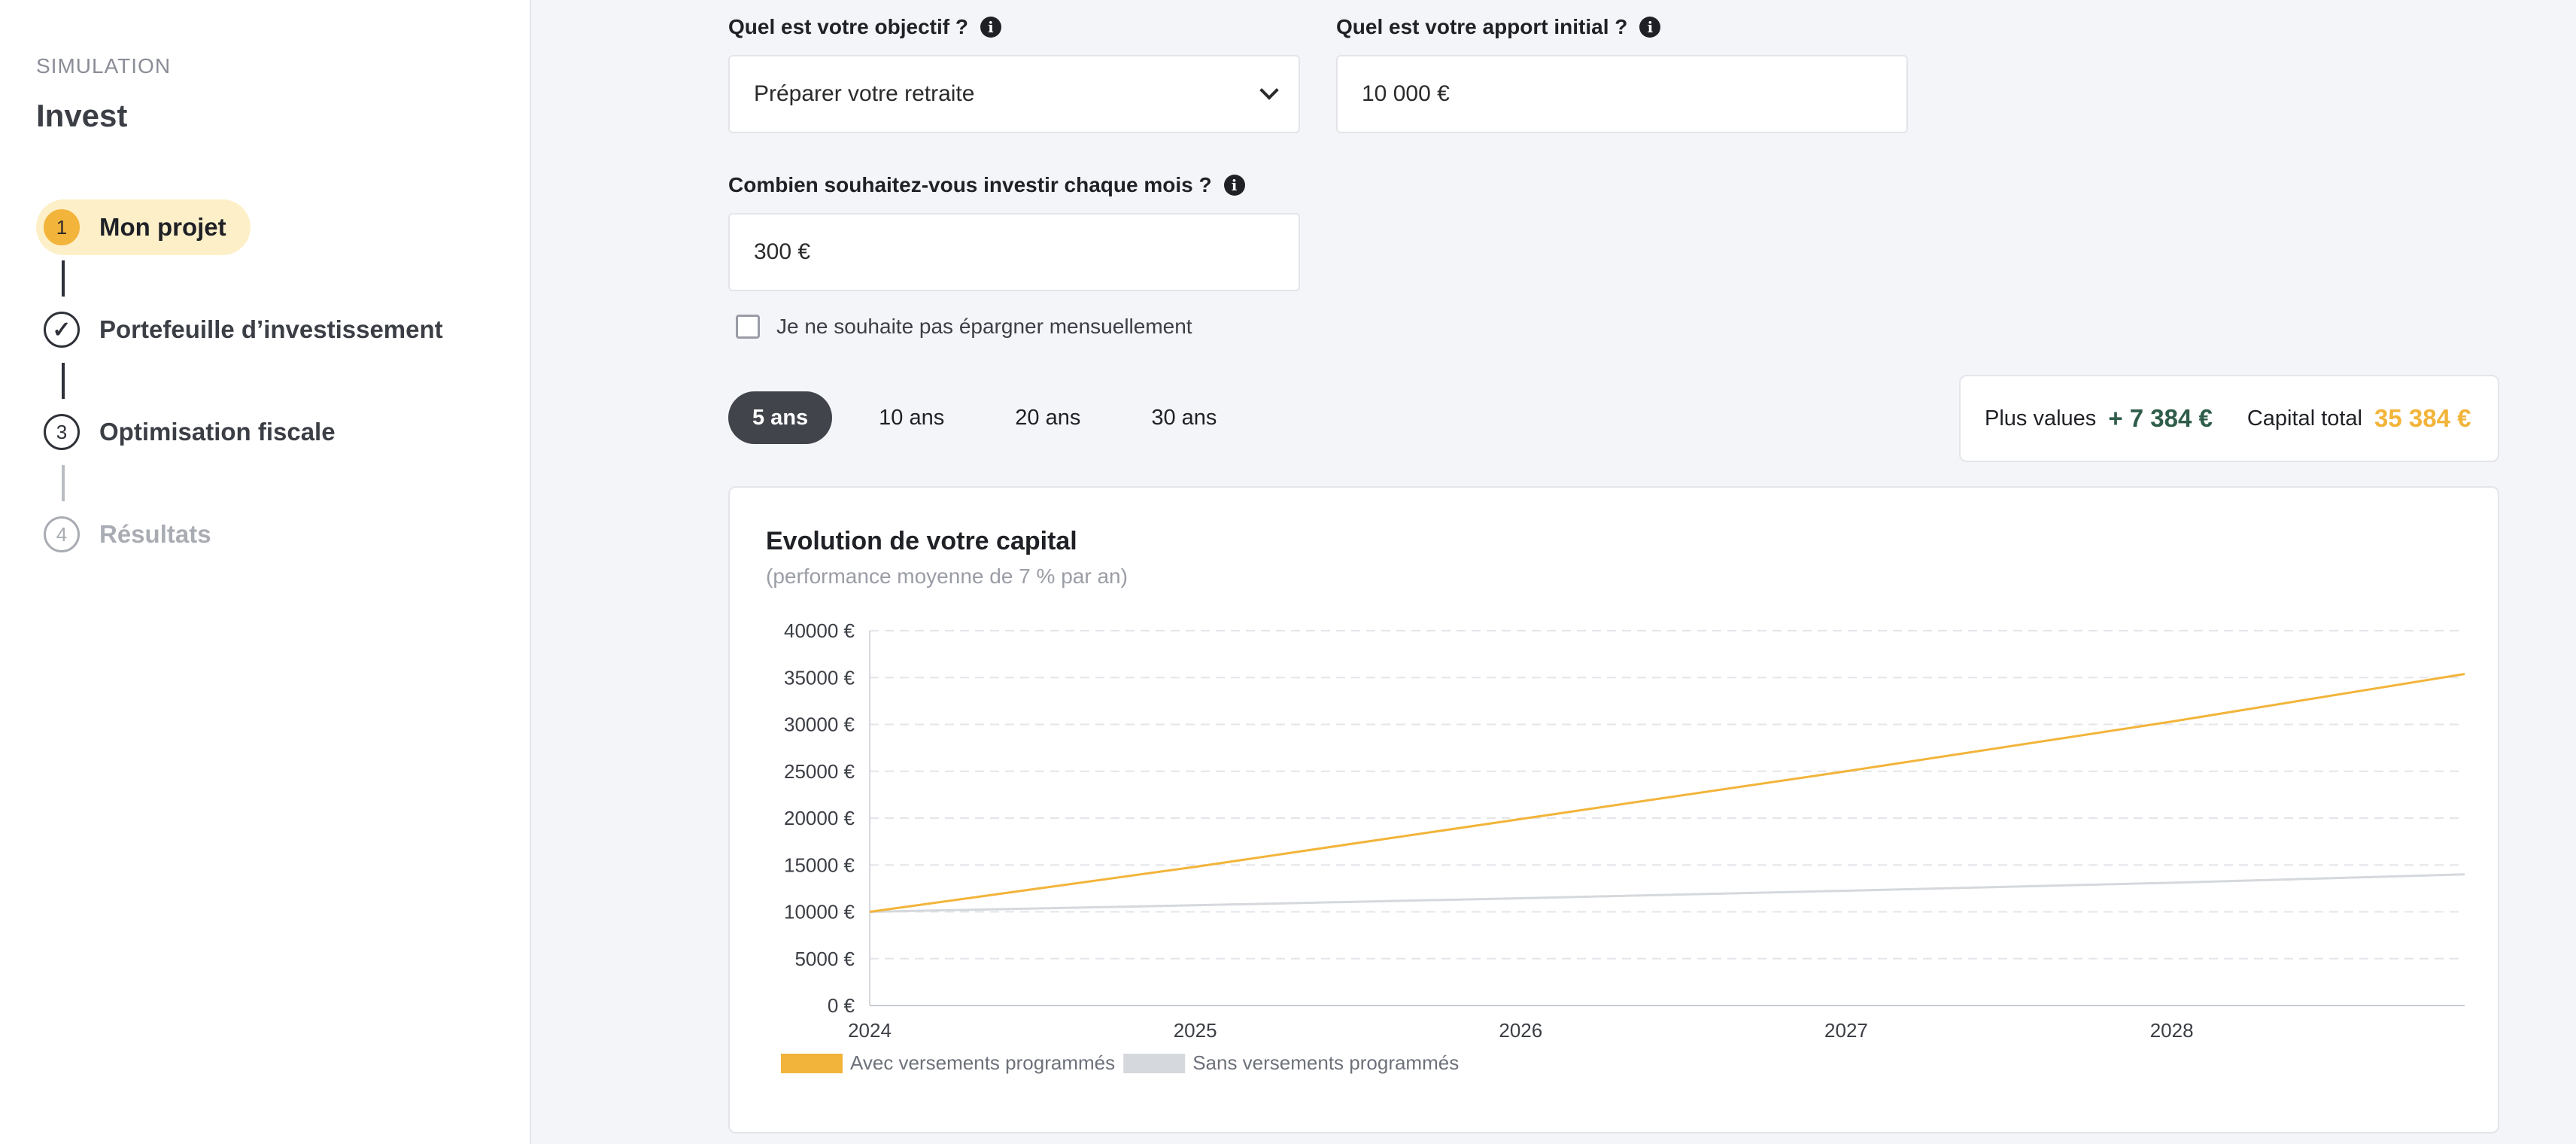  Describe the element at coordinates (82, 116) in the screenshot. I see `brand-title: Invest` at that location.